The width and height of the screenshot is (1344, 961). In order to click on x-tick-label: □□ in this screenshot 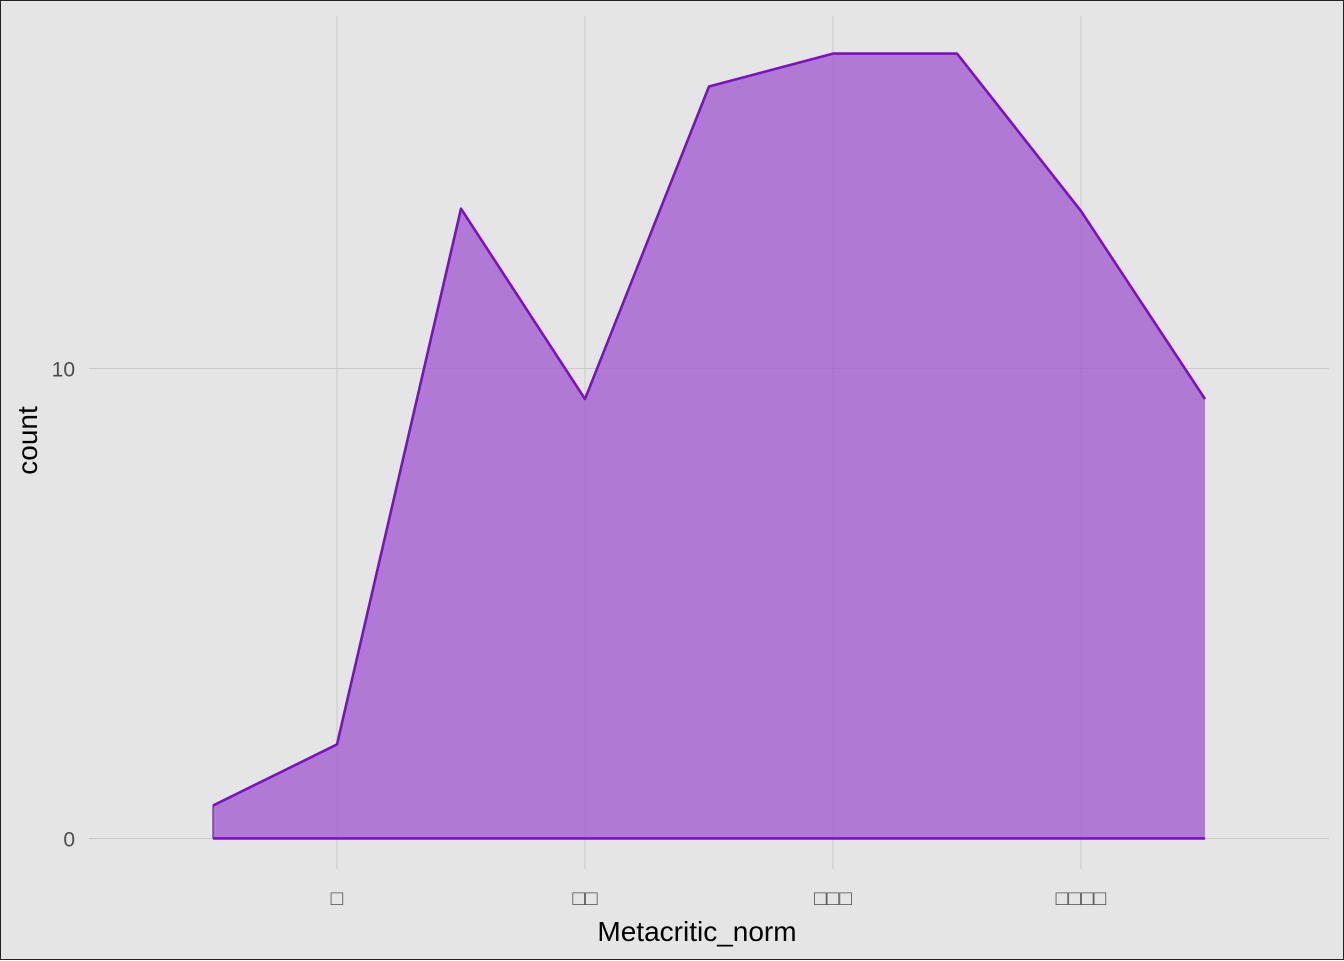, I will do `click(585, 898)`.